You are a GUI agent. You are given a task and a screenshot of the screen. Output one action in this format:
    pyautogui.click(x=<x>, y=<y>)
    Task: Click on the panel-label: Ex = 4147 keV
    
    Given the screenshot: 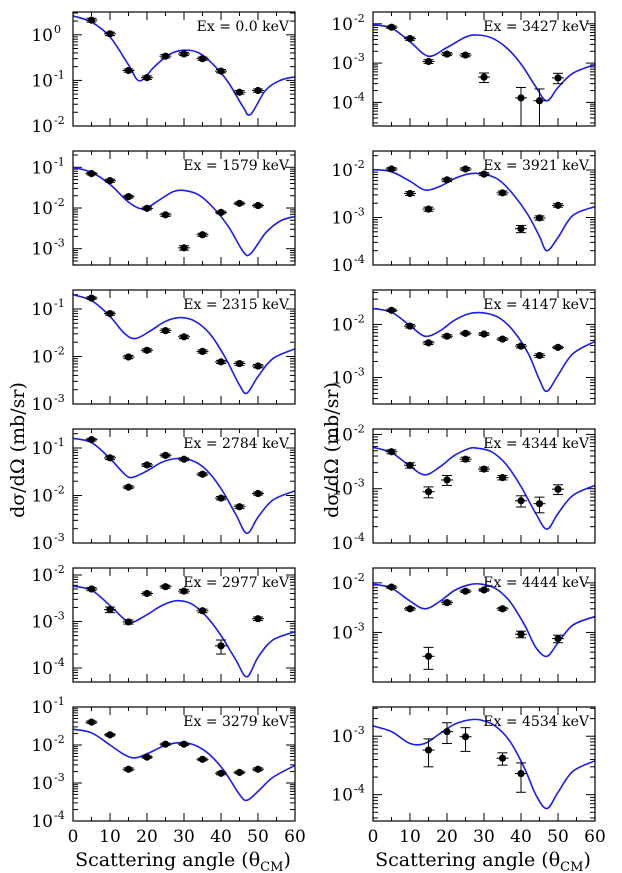 What is the action you would take?
    pyautogui.click(x=536, y=305)
    